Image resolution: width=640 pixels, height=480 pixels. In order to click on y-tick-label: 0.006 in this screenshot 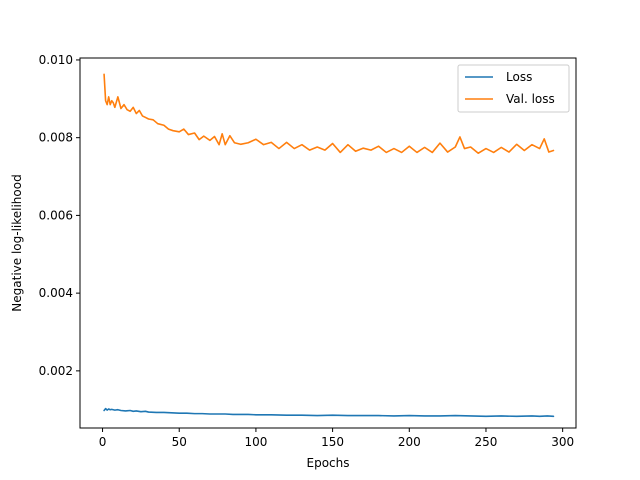, I will do `click(56, 215)`.